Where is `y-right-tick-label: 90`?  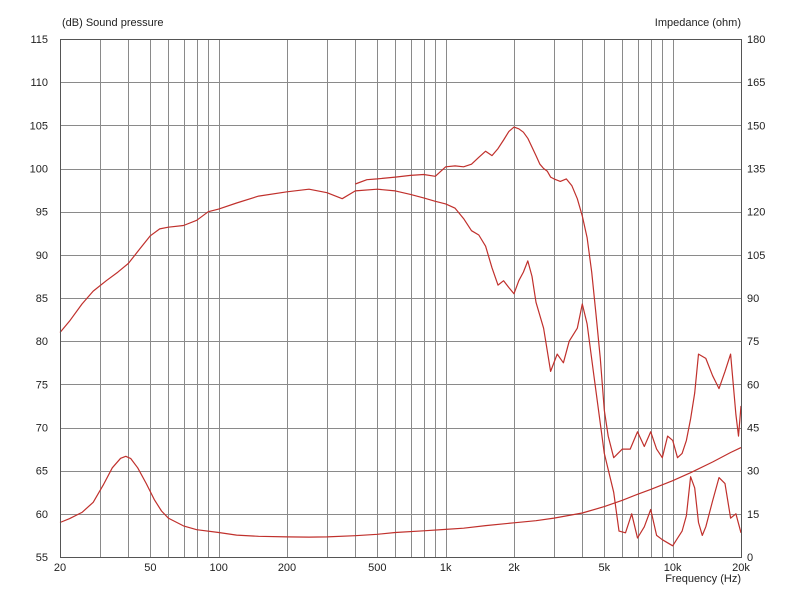
y-right-tick-label: 90 is located at coordinates (753, 299).